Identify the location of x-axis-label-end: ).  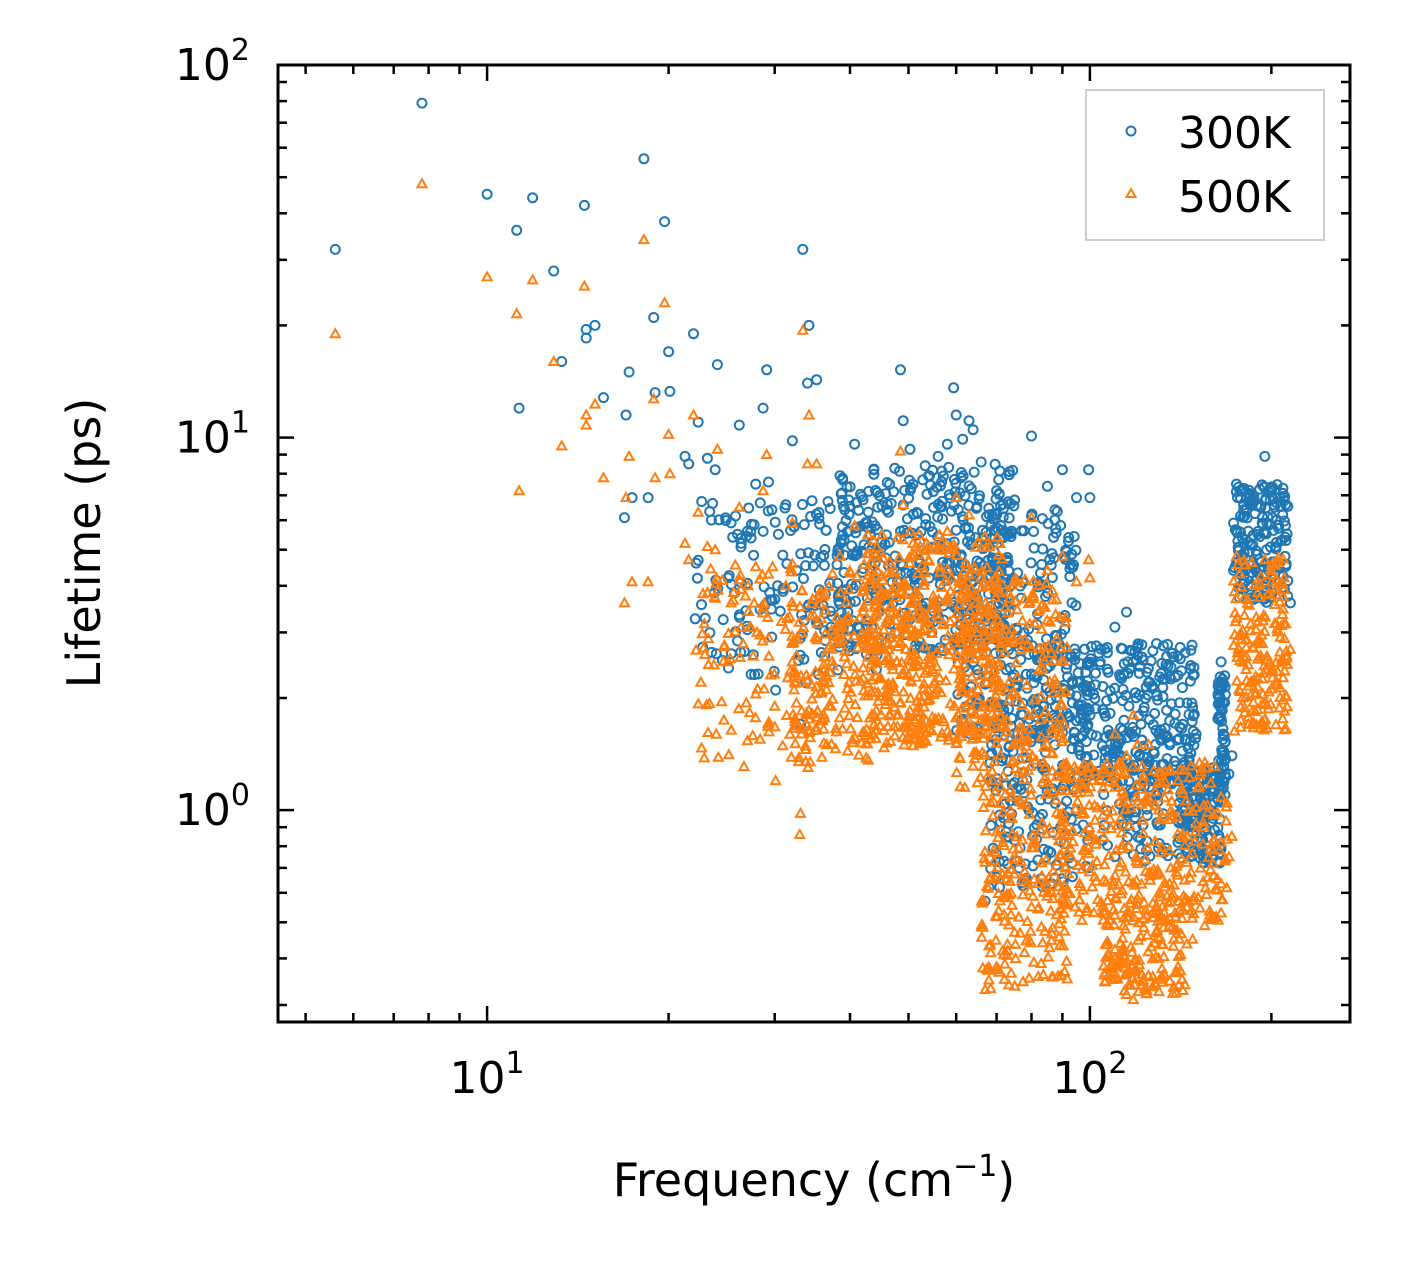
(1006, 1180).